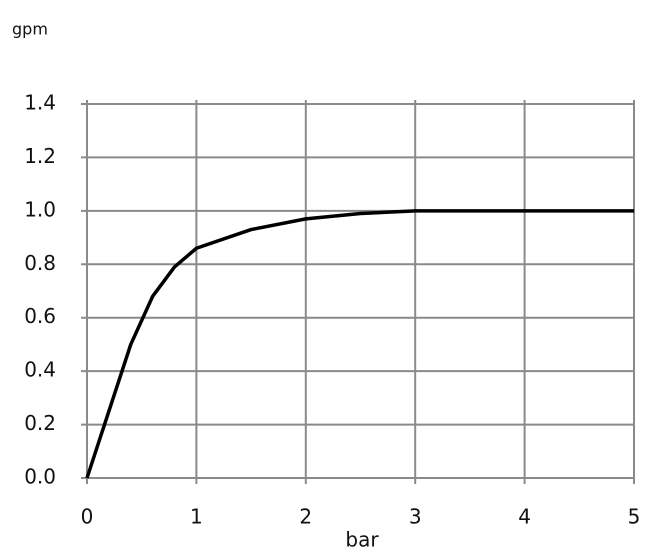 This screenshot has height=559, width=652. Describe the element at coordinates (40, 209) in the screenshot. I see `y-tick-label: 1.0` at that location.